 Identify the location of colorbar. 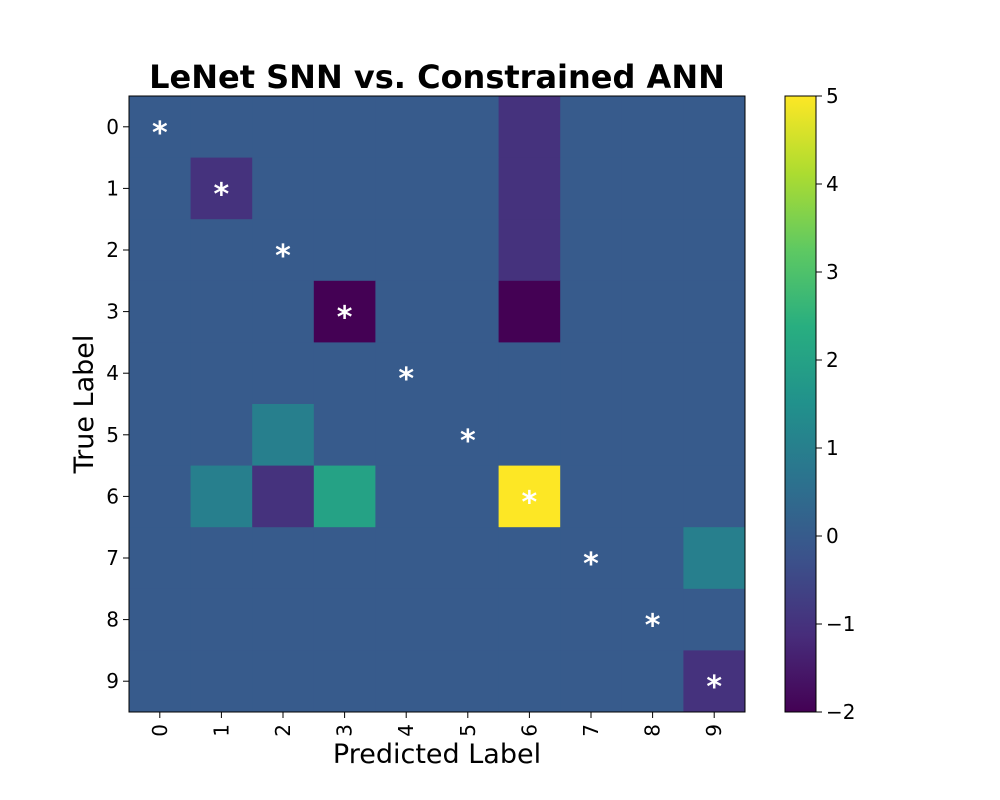
(800, 404).